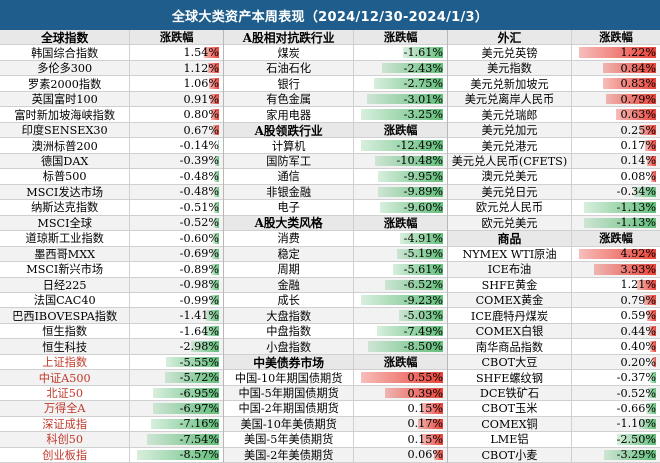 The width and height of the screenshot is (660, 463). I want to click on asset-name: 美国-5年美债期货, so click(289, 440).